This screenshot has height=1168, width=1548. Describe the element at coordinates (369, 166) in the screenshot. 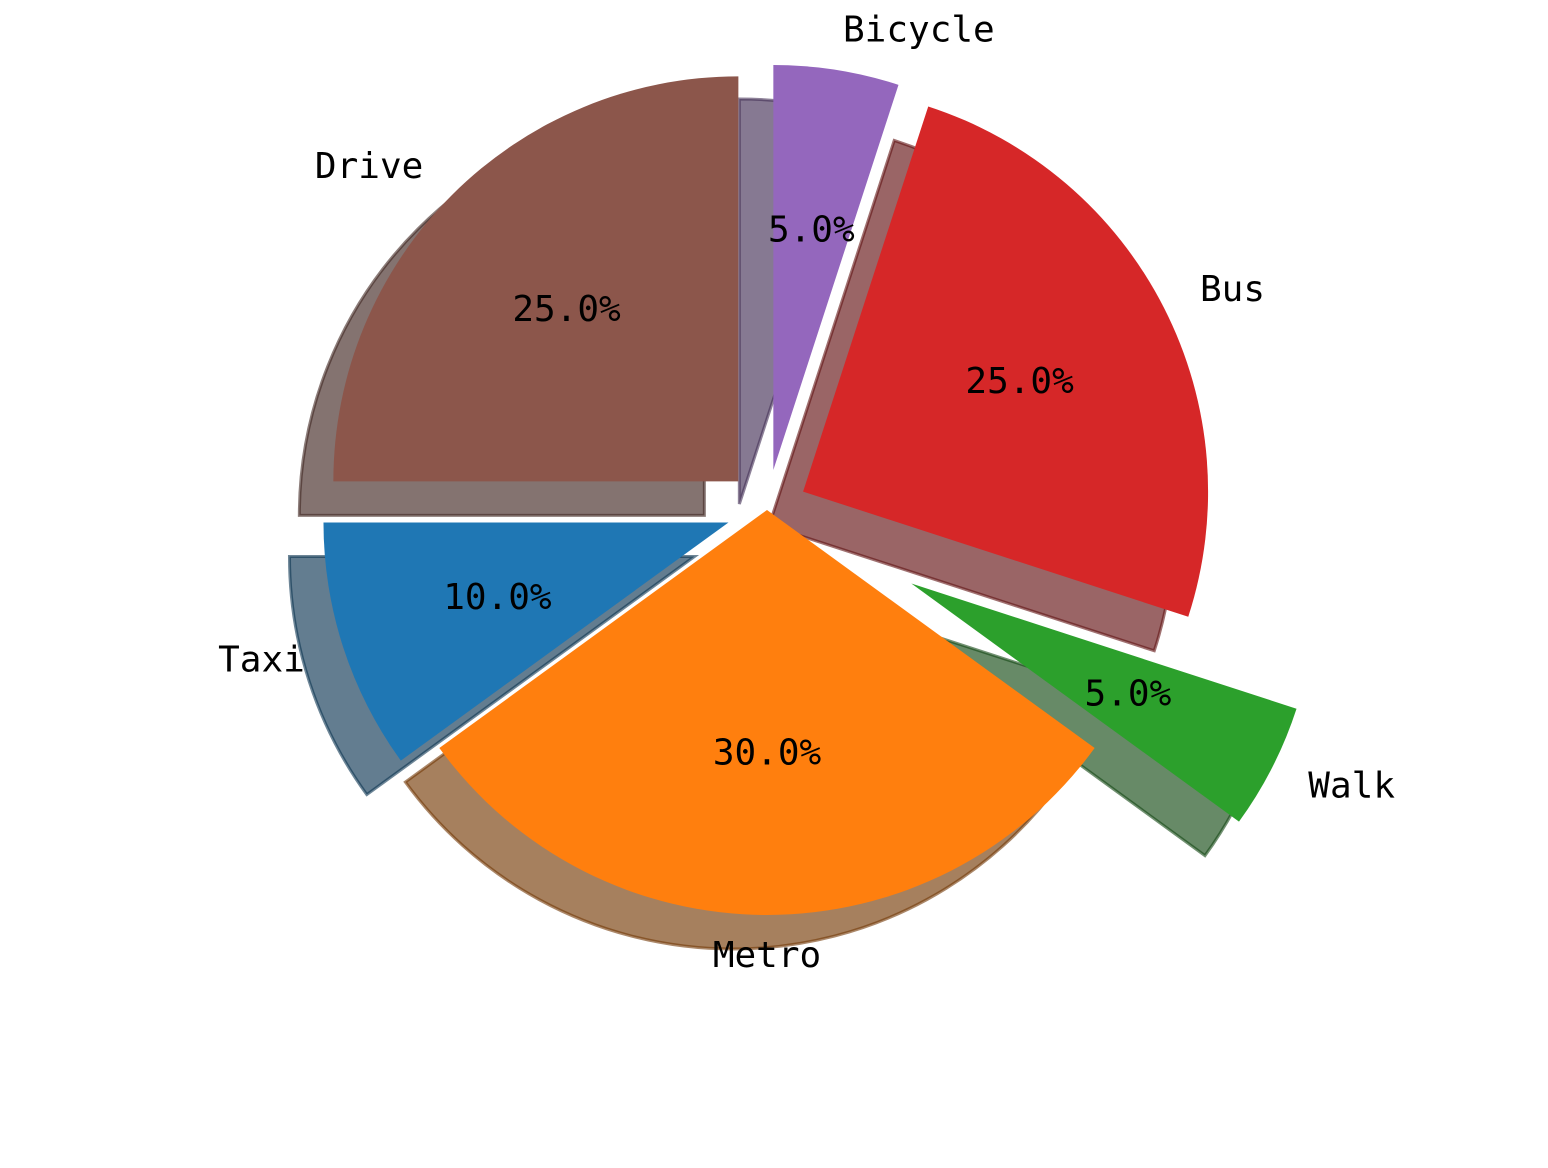

I see `slice-label-drive: Drive` at that location.